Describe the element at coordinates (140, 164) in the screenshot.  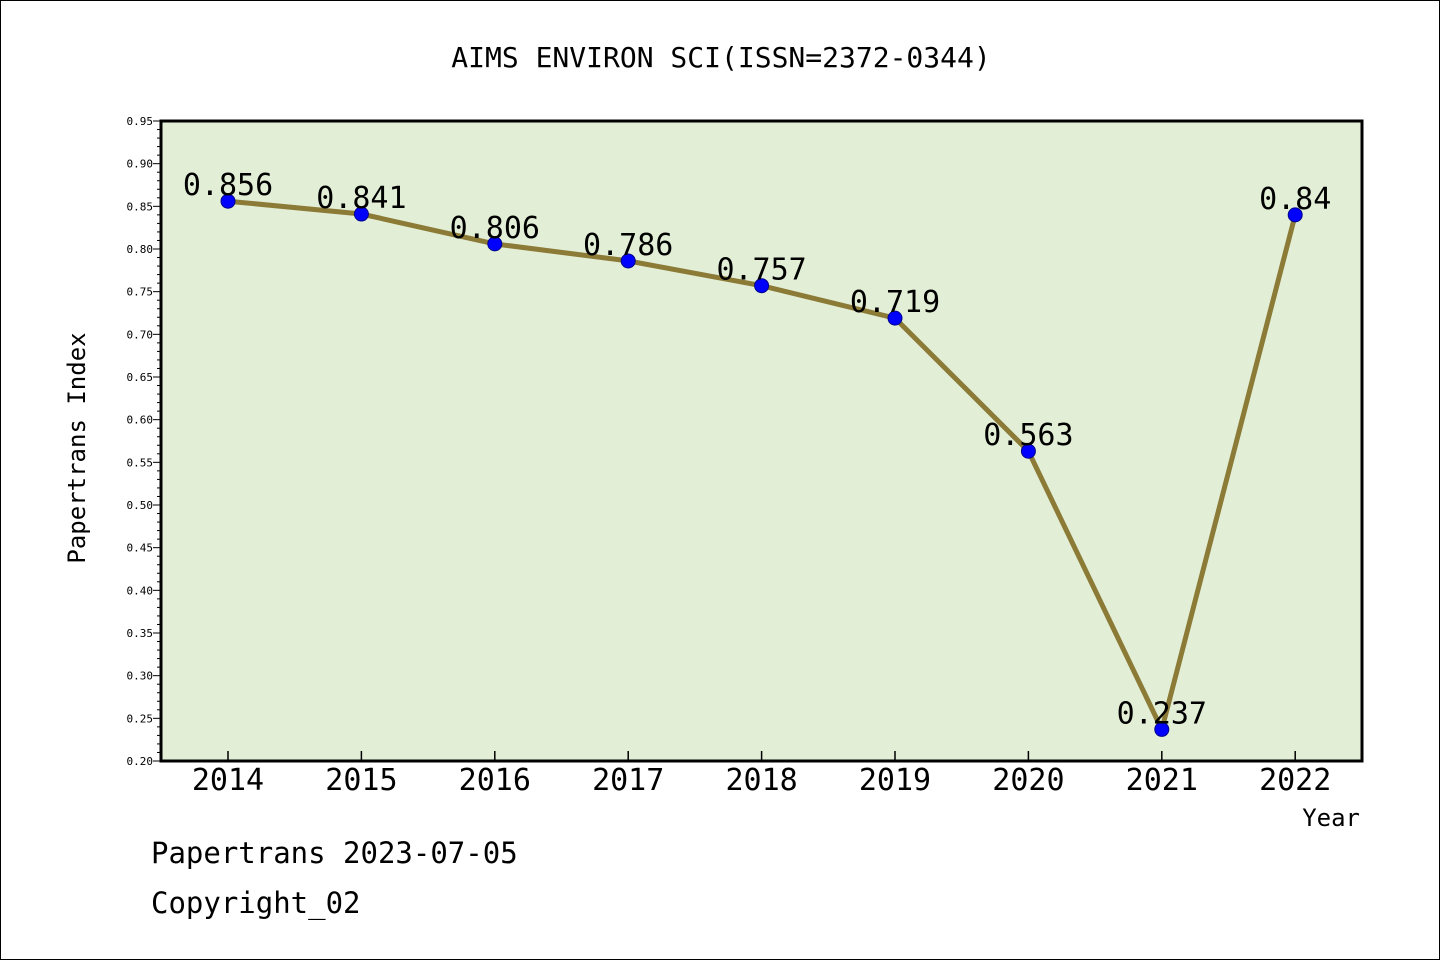
I see `y-tick-label: 0.90` at that location.